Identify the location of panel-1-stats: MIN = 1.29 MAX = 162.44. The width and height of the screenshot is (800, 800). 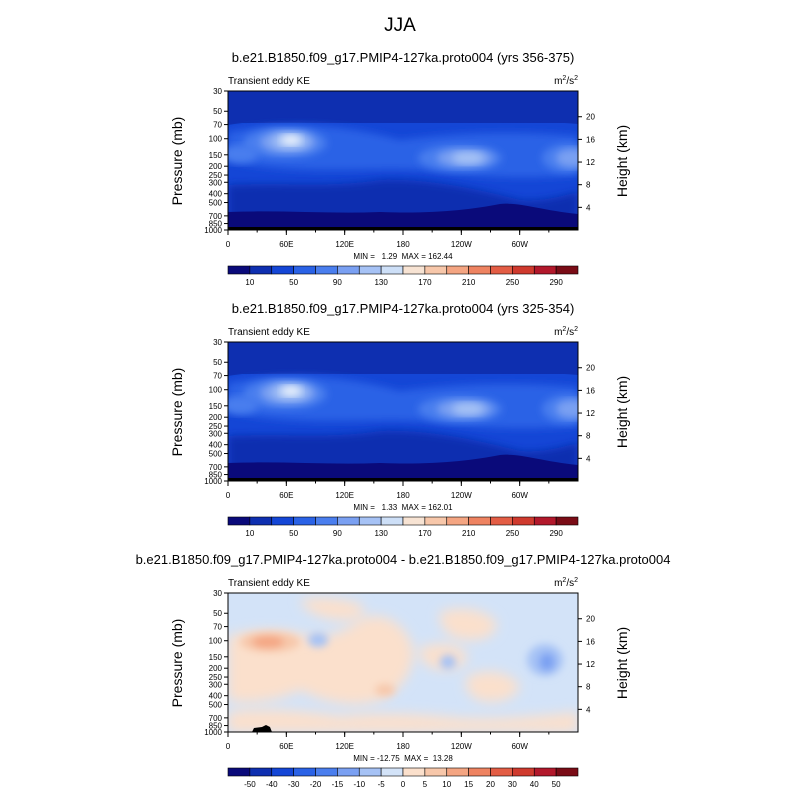
(403, 256).